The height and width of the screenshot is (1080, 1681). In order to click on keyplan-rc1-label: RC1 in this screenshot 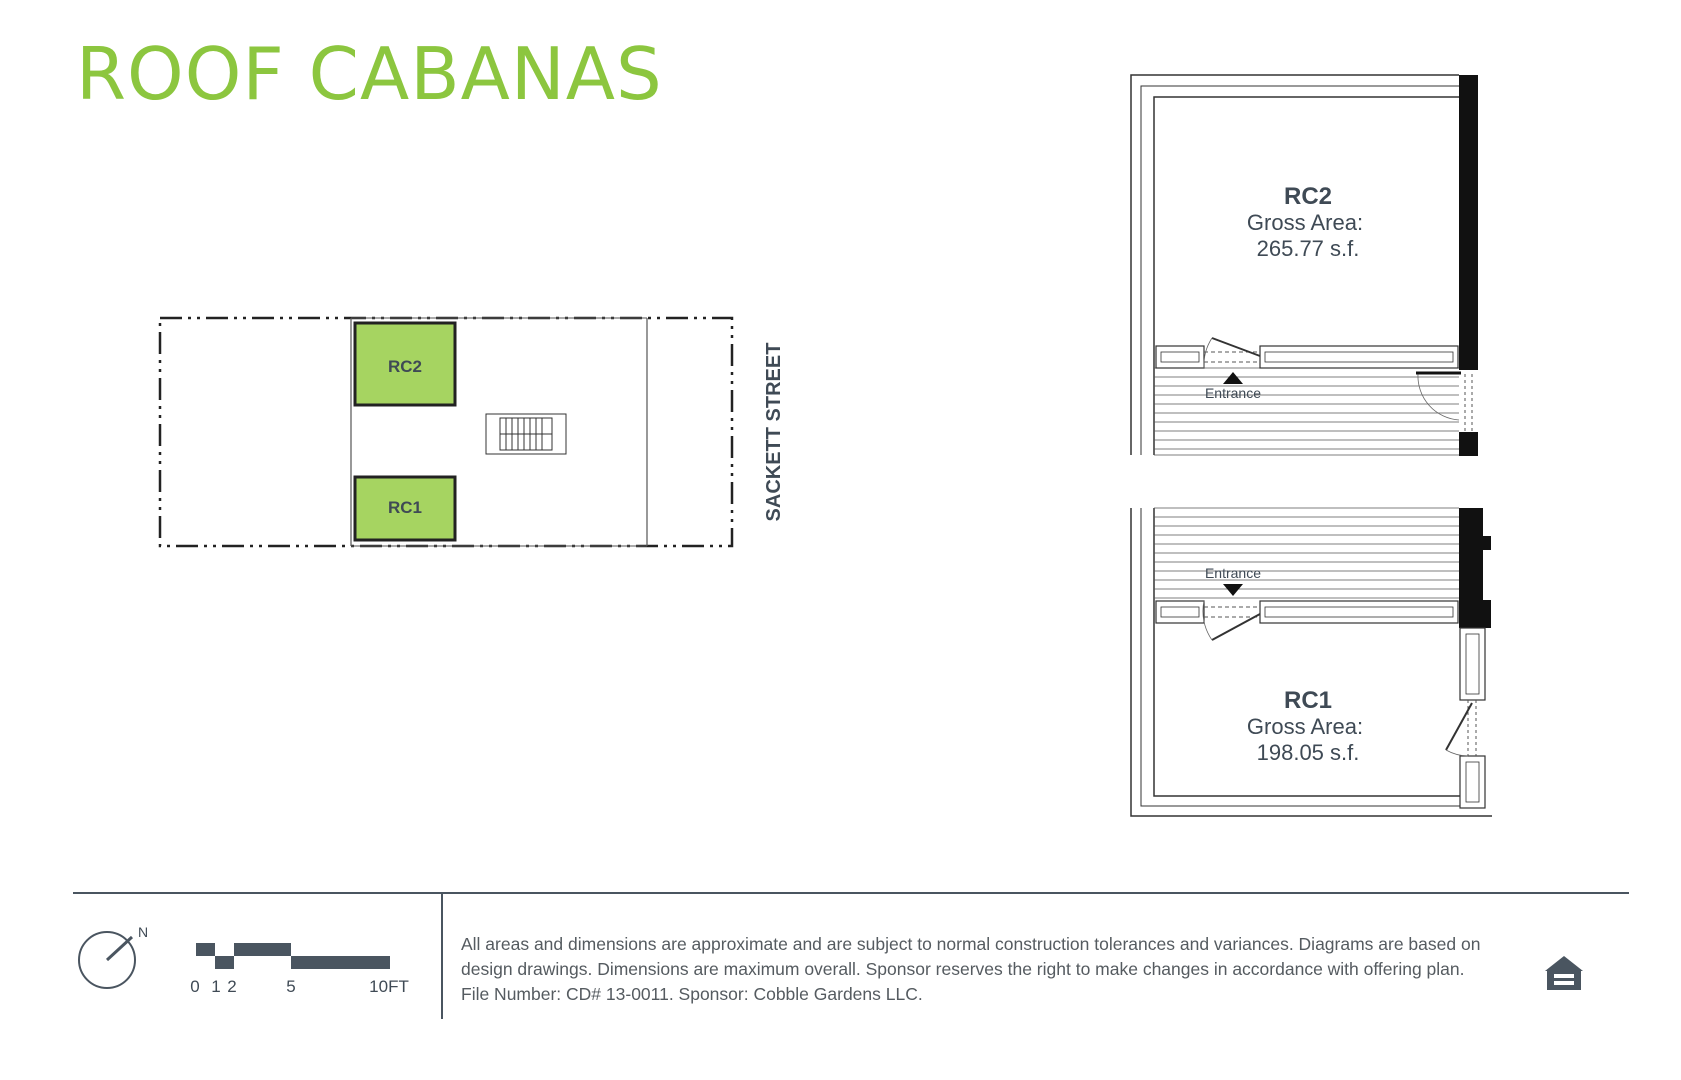, I will do `click(405, 507)`.